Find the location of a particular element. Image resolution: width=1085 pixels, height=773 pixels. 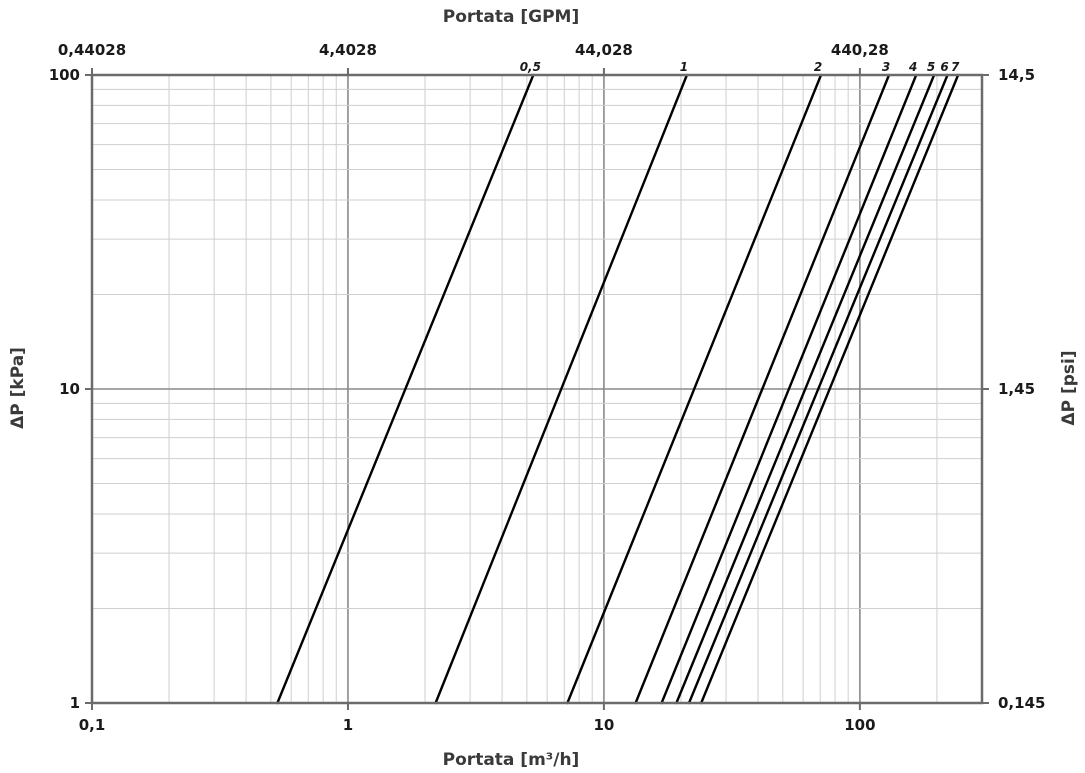

x2-axis-title: Portata [GPM] is located at coordinates (511, 17).